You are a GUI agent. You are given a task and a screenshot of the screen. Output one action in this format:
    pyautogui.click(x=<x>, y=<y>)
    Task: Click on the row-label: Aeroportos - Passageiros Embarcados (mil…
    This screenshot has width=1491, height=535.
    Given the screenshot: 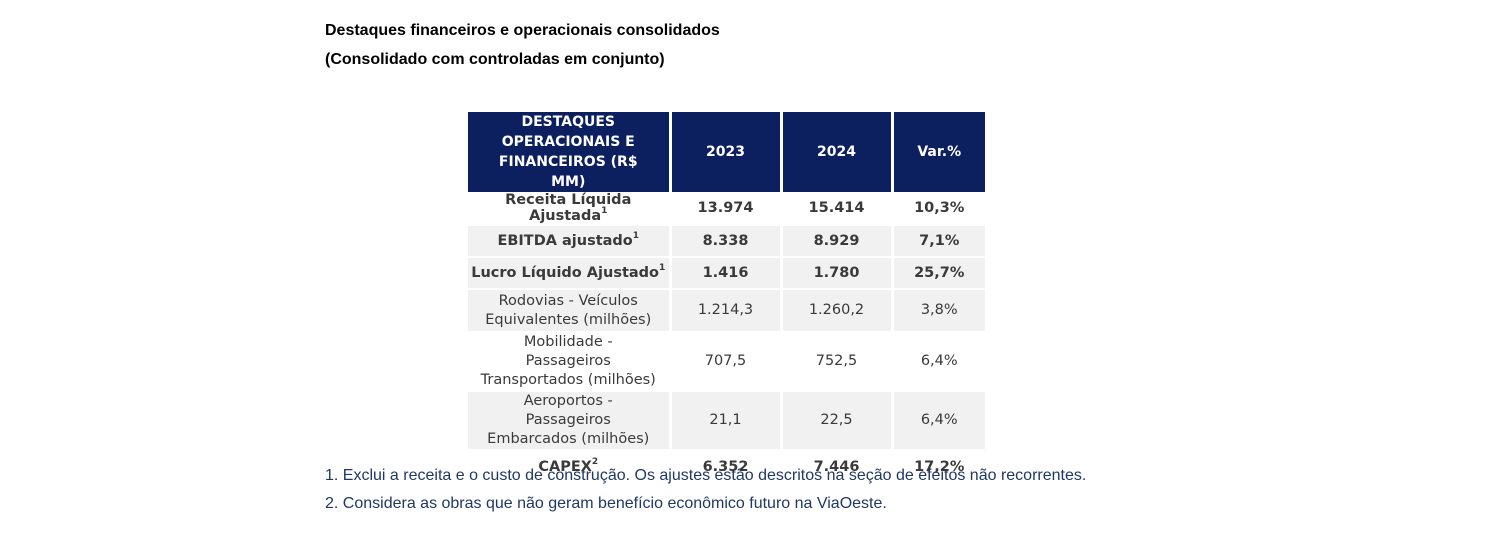 What is the action you would take?
    pyautogui.click(x=570, y=420)
    